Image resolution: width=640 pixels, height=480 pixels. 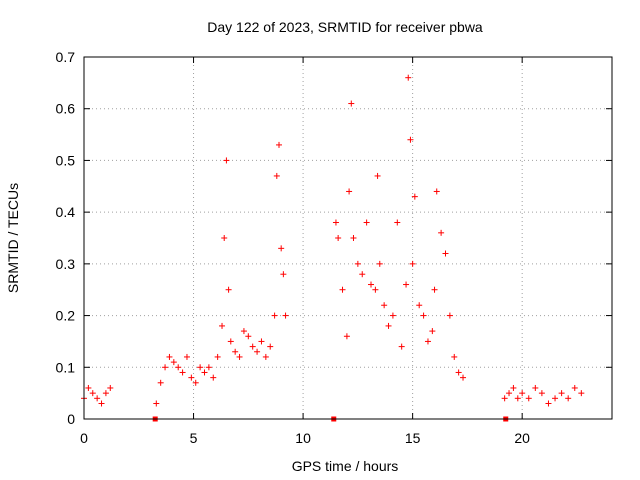 What do you see at coordinates (66, 160) in the screenshot?
I see `y-tick-label: 0.5` at bounding box center [66, 160].